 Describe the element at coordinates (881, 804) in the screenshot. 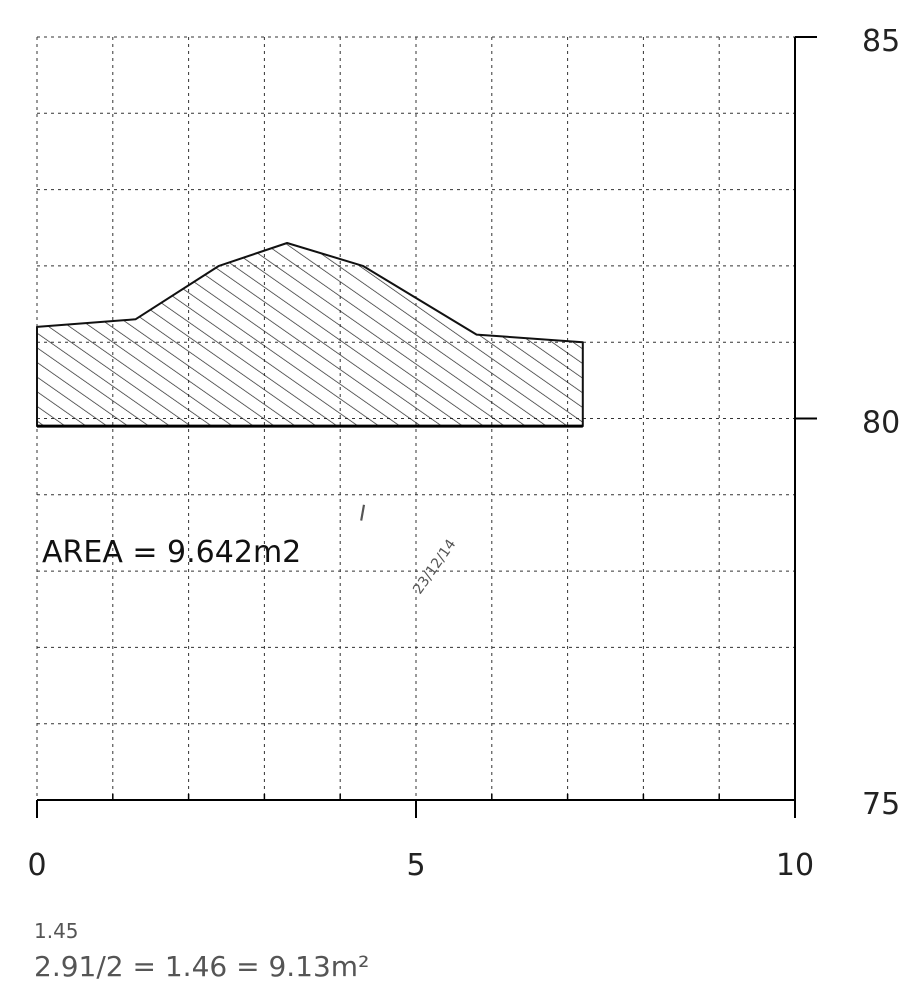

I see `y-tick-label: 75` at that location.